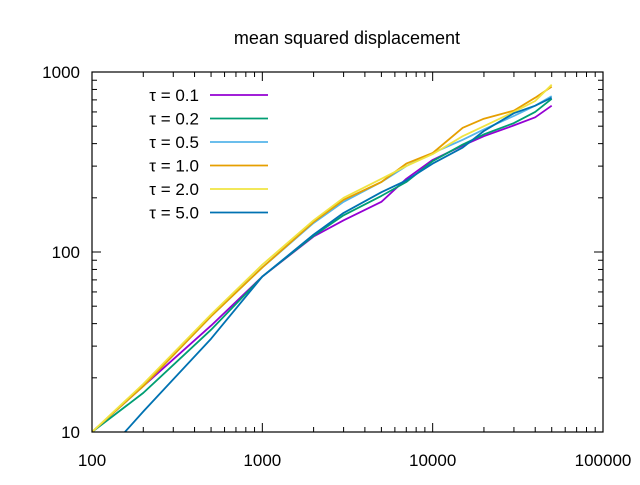 The height and width of the screenshot is (485, 640). I want to click on x-tick-label: 10000, so click(432, 460).